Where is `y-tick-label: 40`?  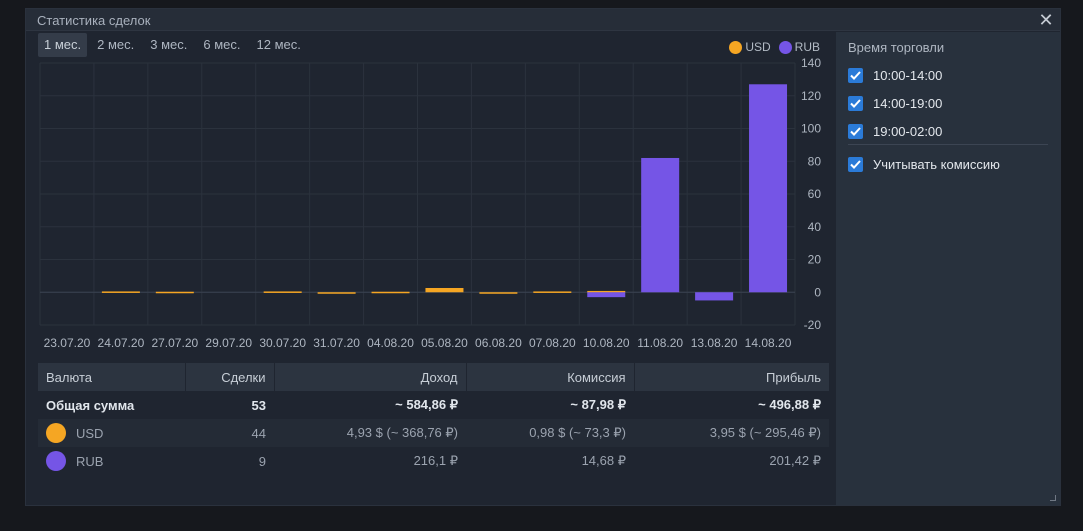
y-tick-label: 40 is located at coordinates (815, 227).